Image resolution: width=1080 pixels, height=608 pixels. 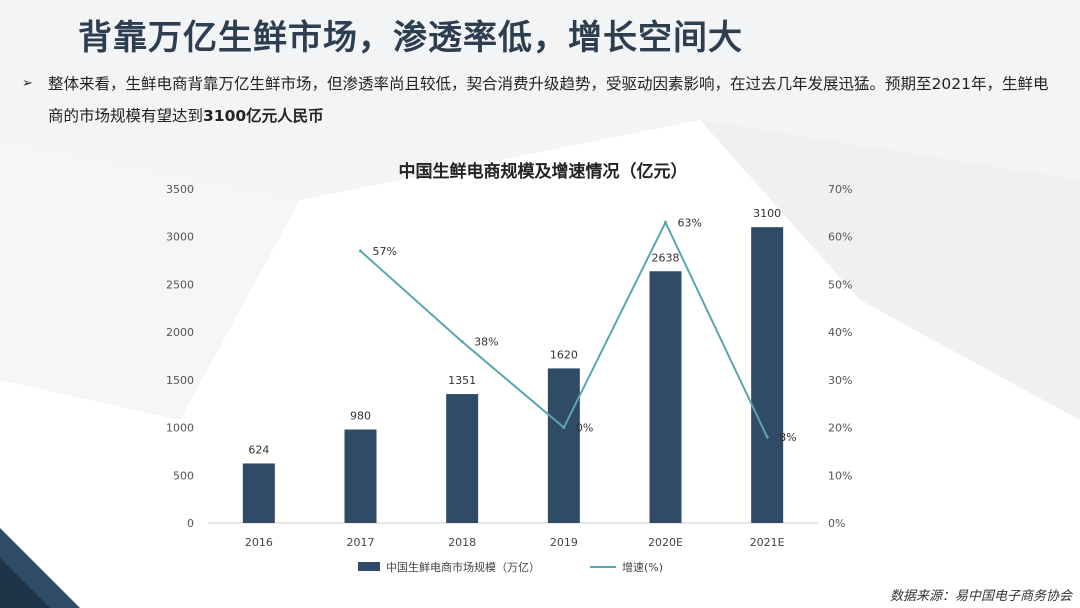 I want to click on bar-value-label: 2638, so click(x=666, y=257).